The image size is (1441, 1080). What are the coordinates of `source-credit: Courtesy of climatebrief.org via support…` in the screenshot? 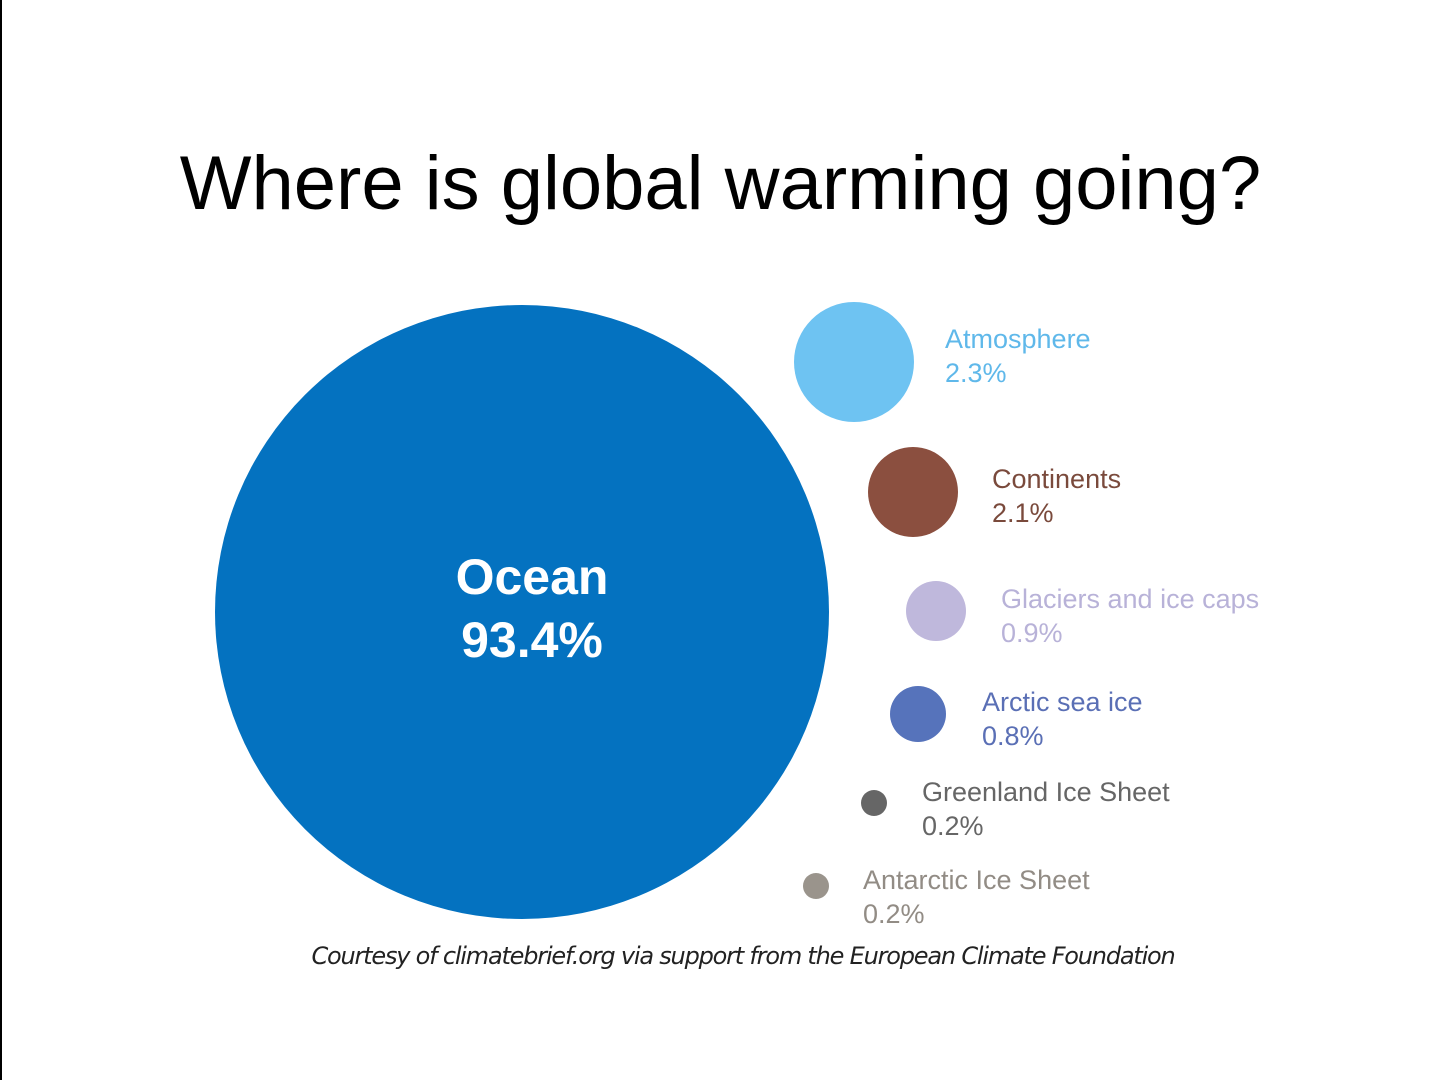 It's located at (743, 956).